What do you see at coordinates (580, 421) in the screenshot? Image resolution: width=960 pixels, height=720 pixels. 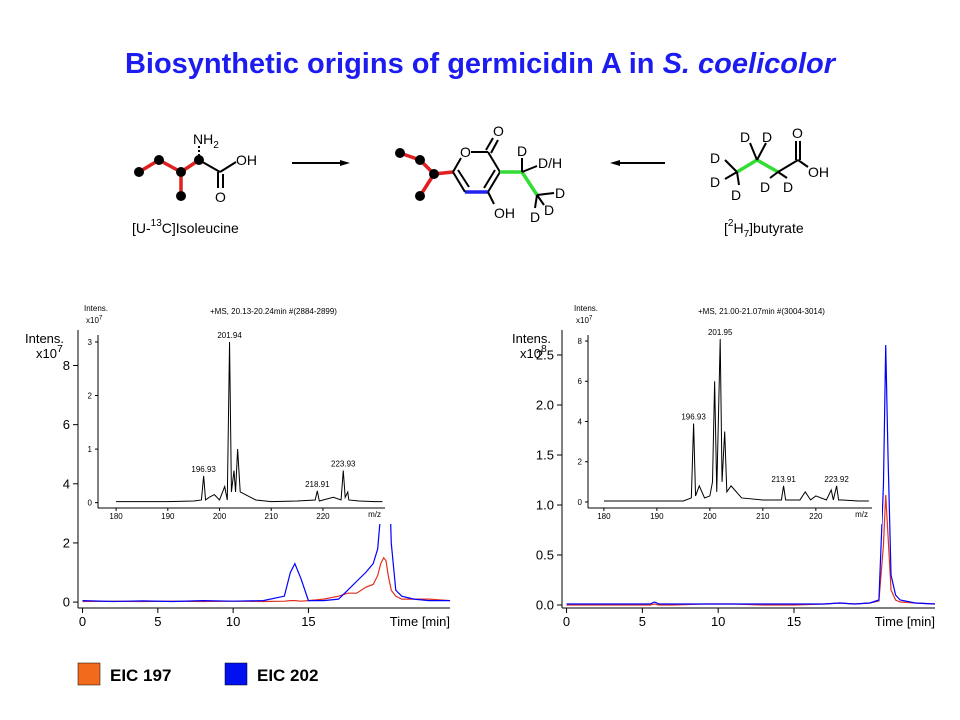 I see `y-tick-label: 4` at bounding box center [580, 421].